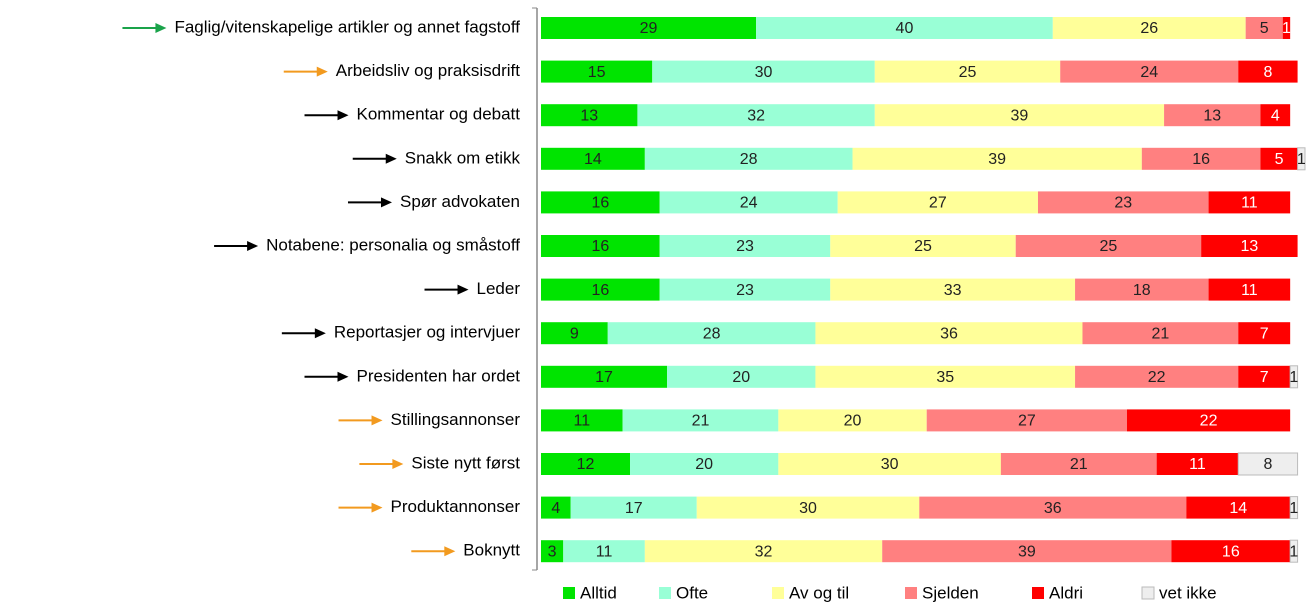  Describe the element at coordinates (439, 375) in the screenshot. I see `category-label: Presidenten har ordet` at that location.